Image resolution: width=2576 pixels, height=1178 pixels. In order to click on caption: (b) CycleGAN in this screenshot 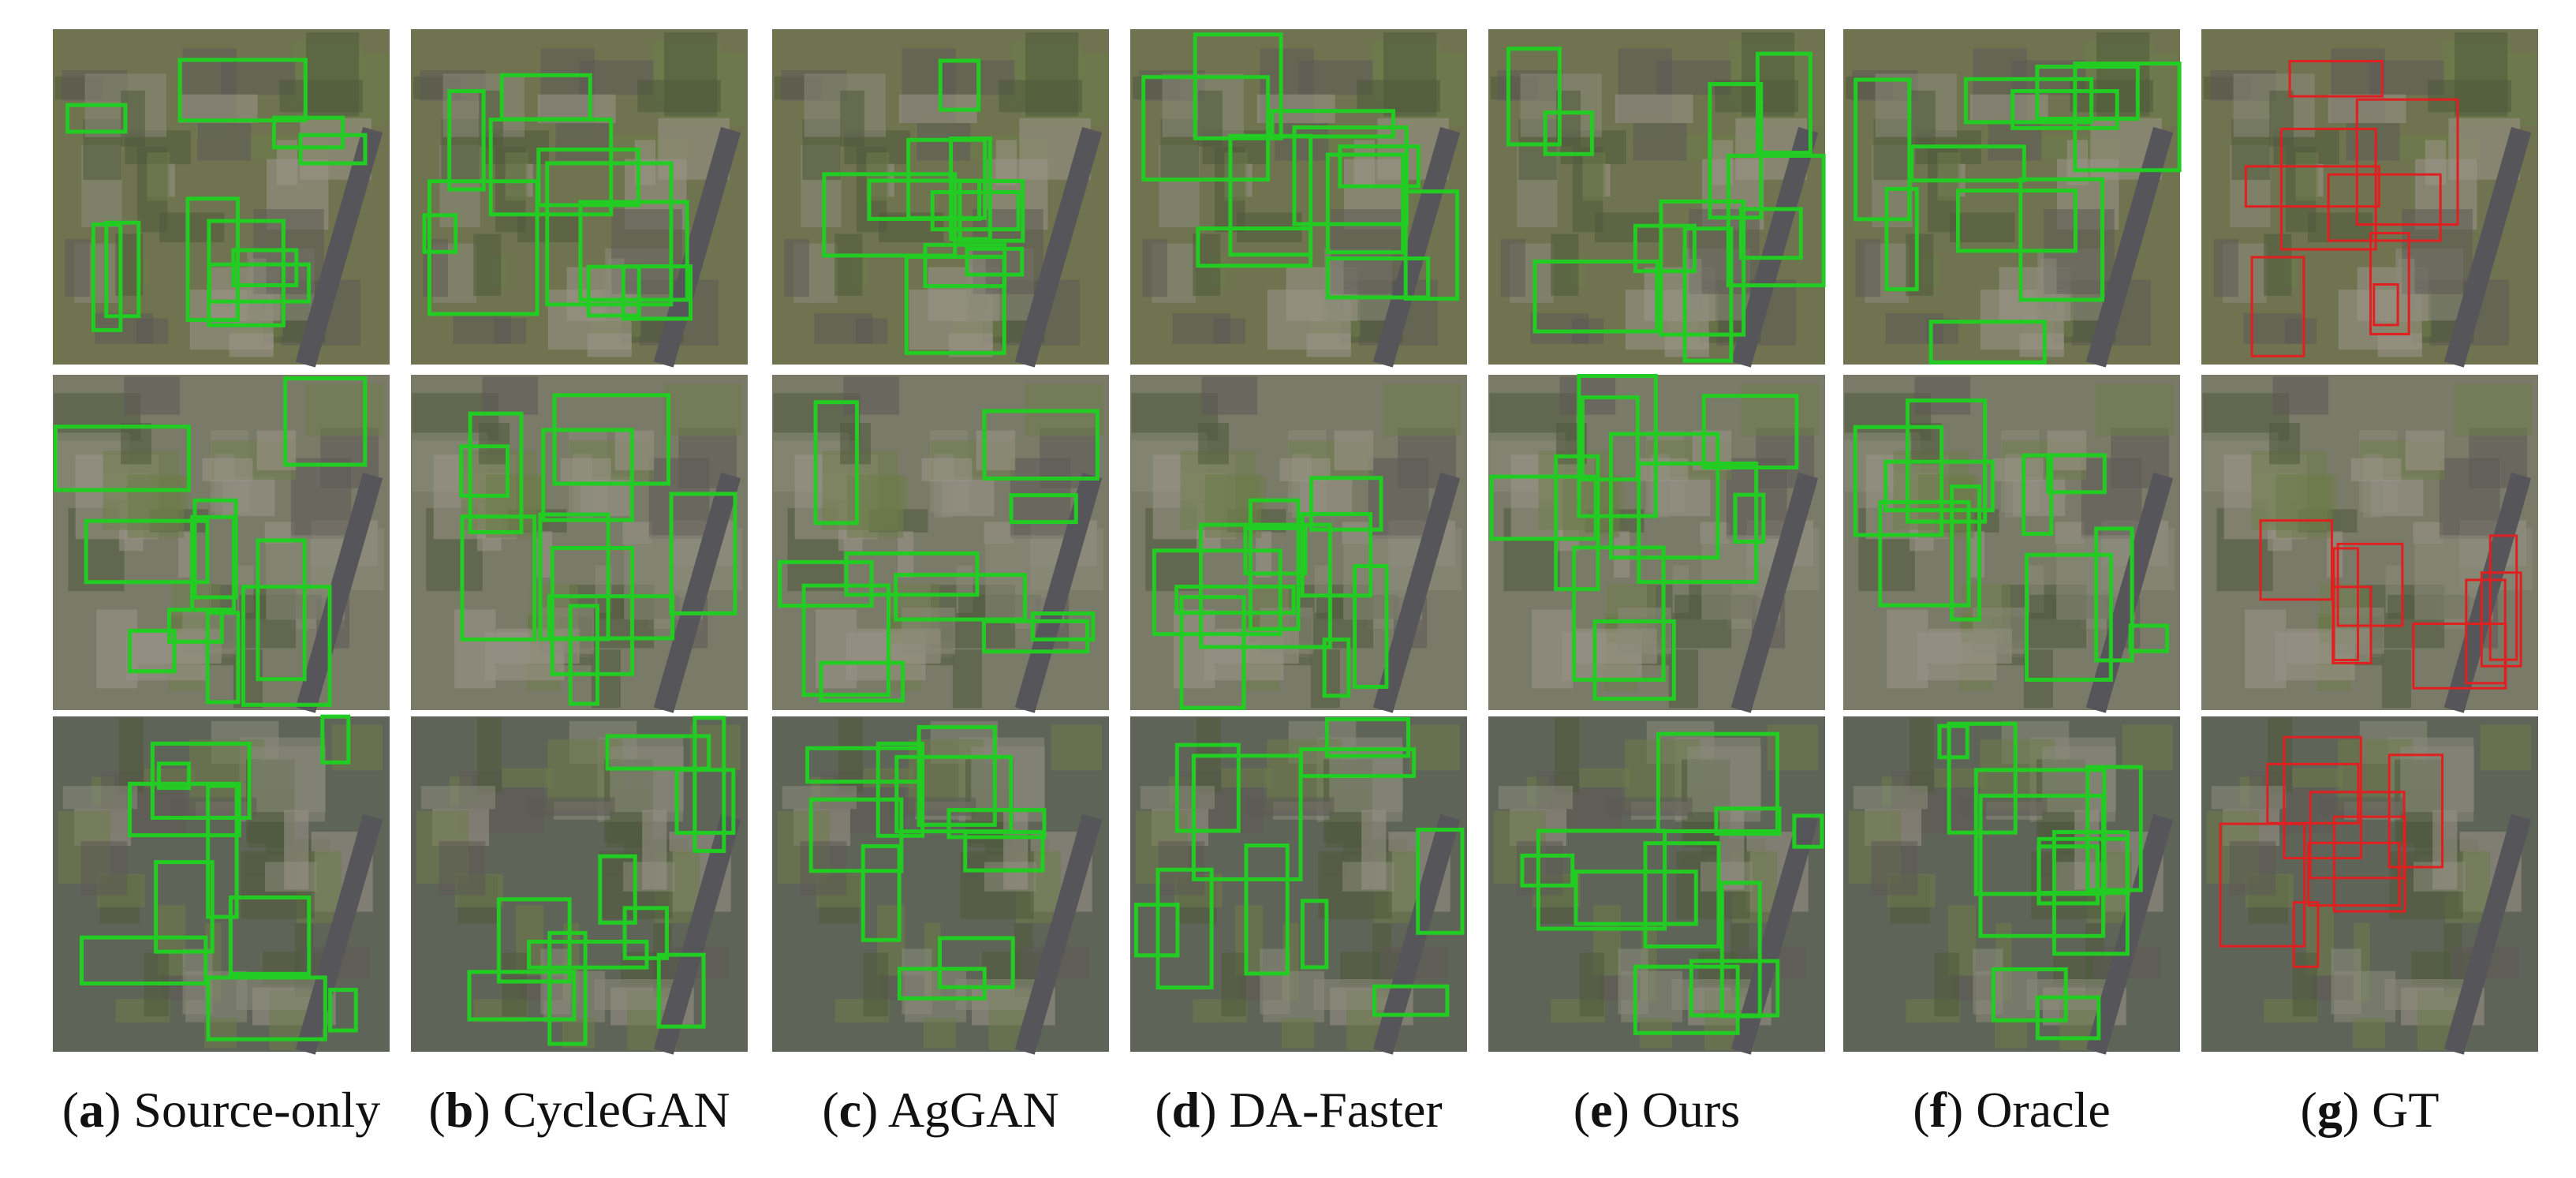, I will do `click(579, 1110)`.